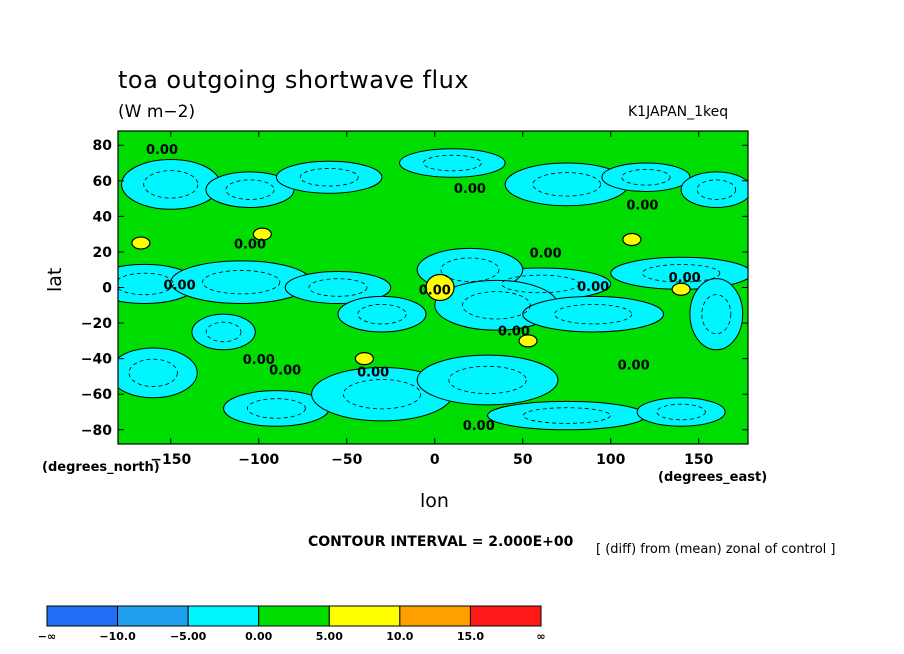 The height and width of the screenshot is (654, 904). Describe the element at coordinates (713, 477) in the screenshot. I see `x-axis-units: (degrees_east)` at that location.